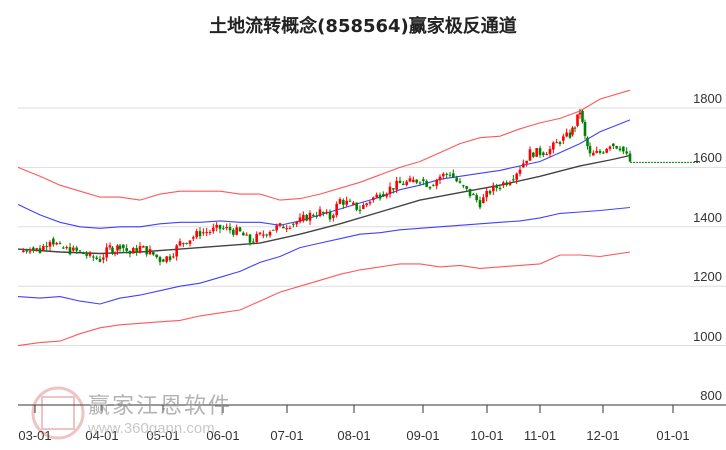 This screenshot has width=726, height=450. Describe the element at coordinates (540, 435) in the screenshot. I see `x-tick-label: 11-01` at that location.